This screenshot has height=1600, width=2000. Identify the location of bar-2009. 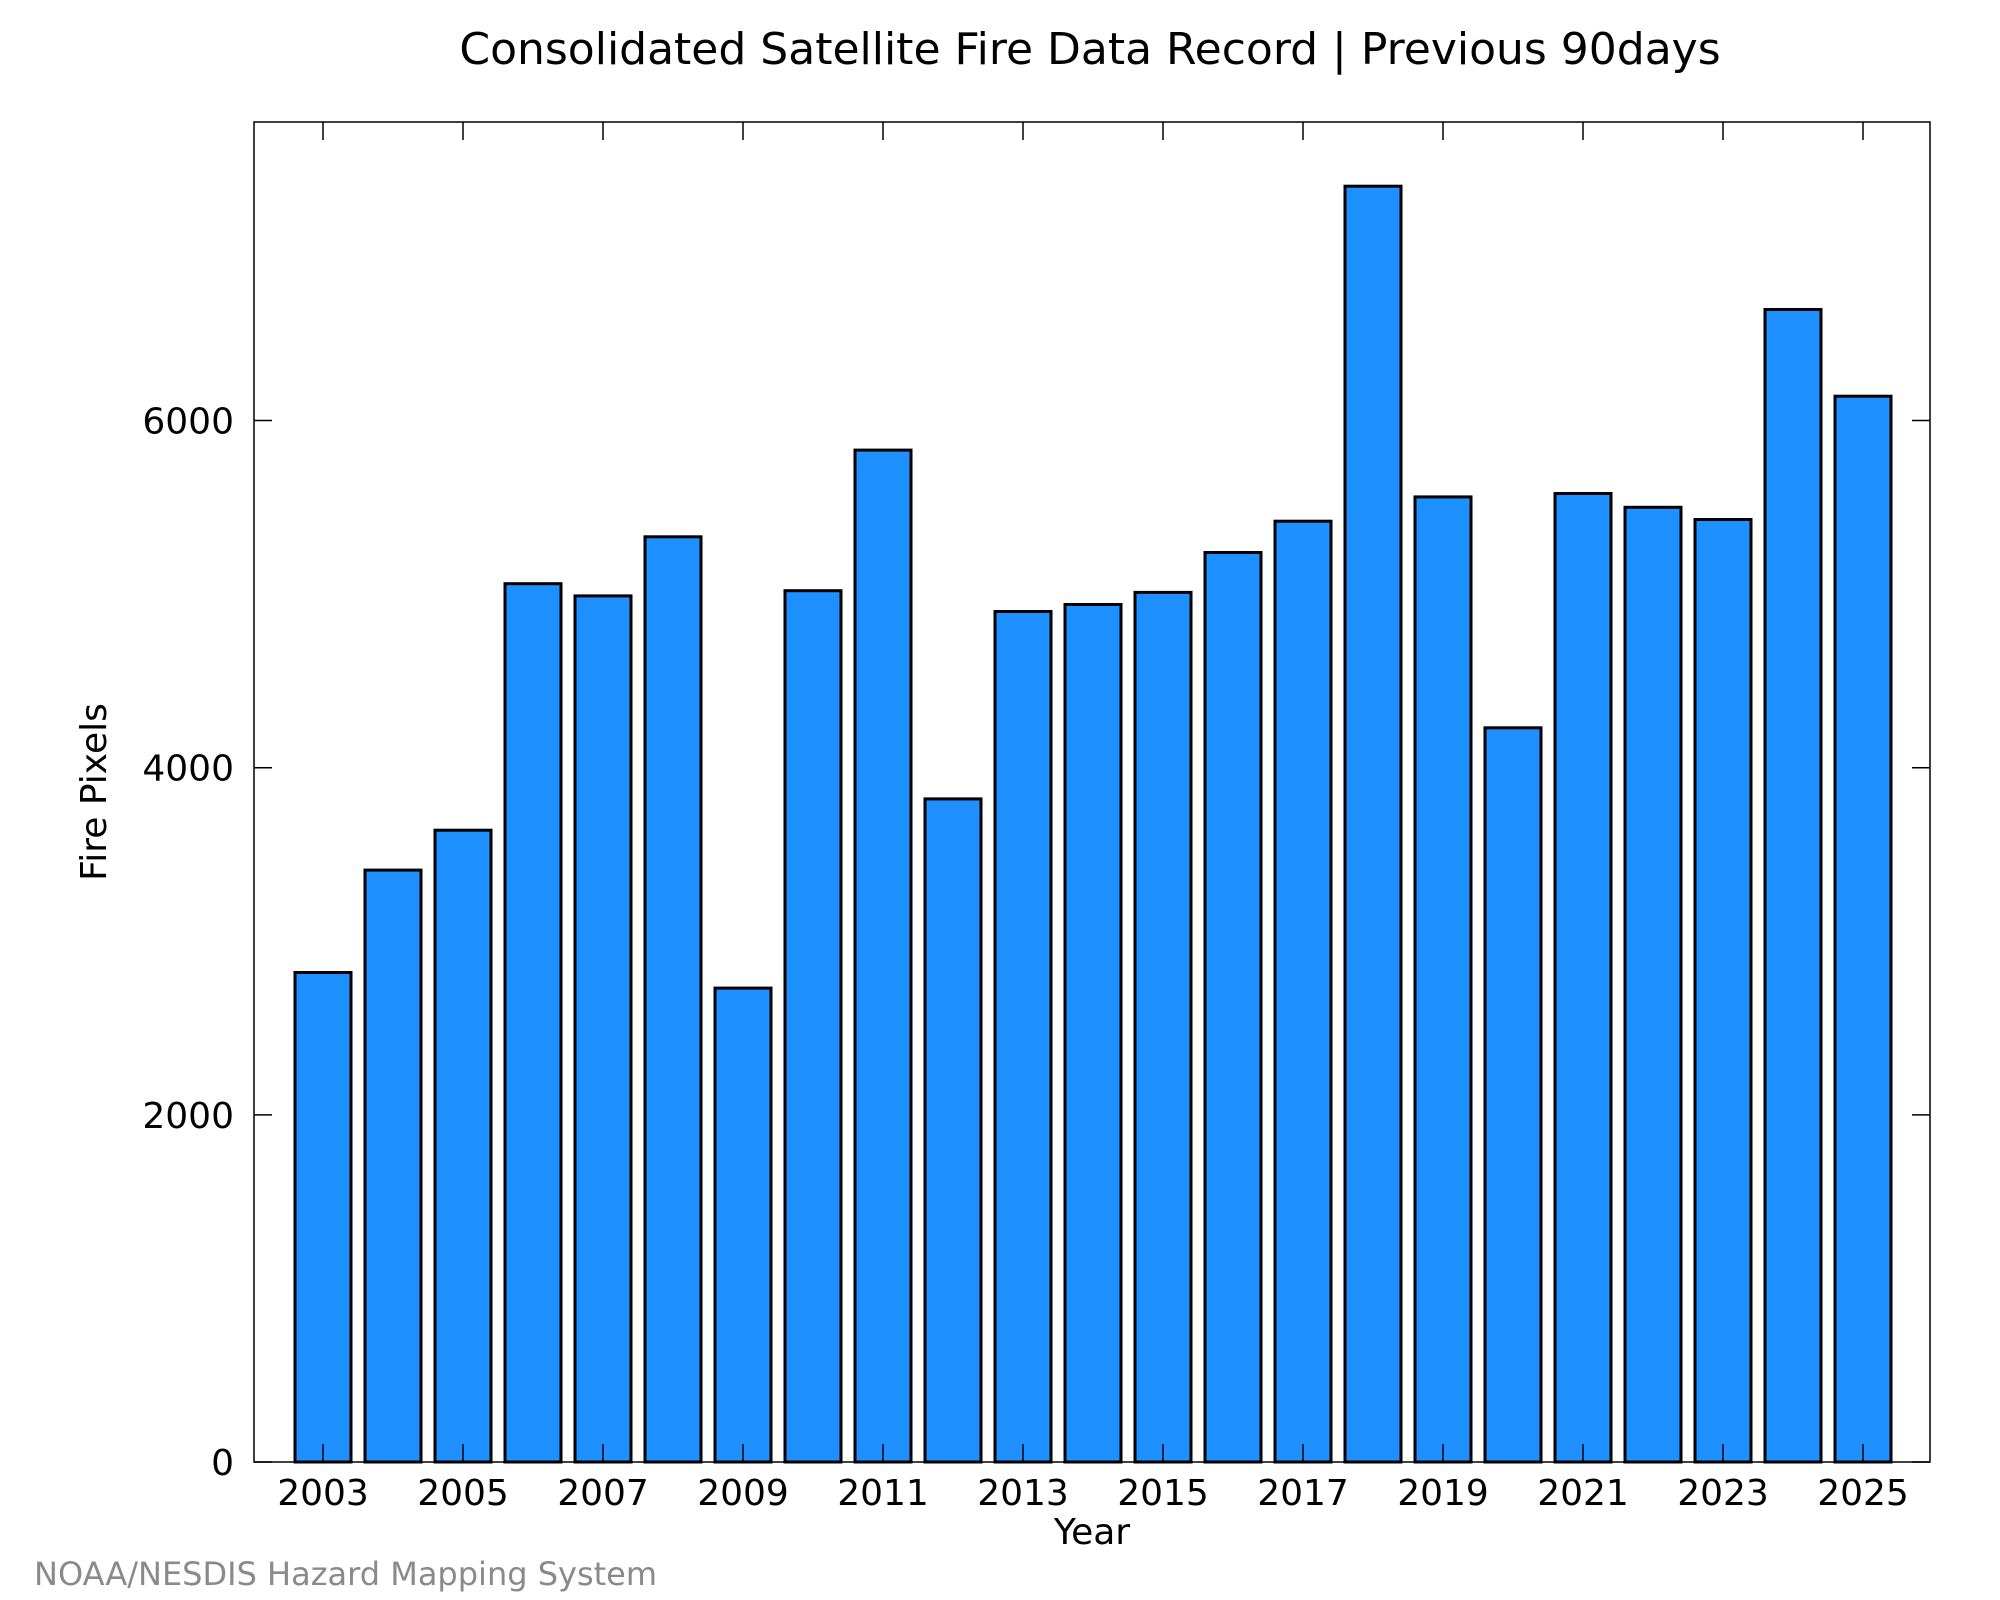
(743, 1225).